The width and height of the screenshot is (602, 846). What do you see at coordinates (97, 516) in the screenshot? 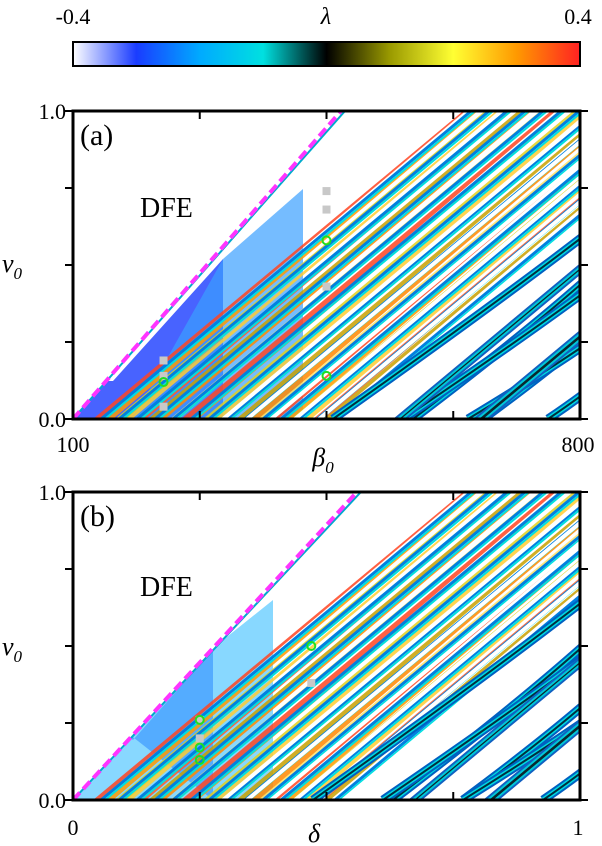
I see `panel-label-b: (b)` at bounding box center [97, 516].